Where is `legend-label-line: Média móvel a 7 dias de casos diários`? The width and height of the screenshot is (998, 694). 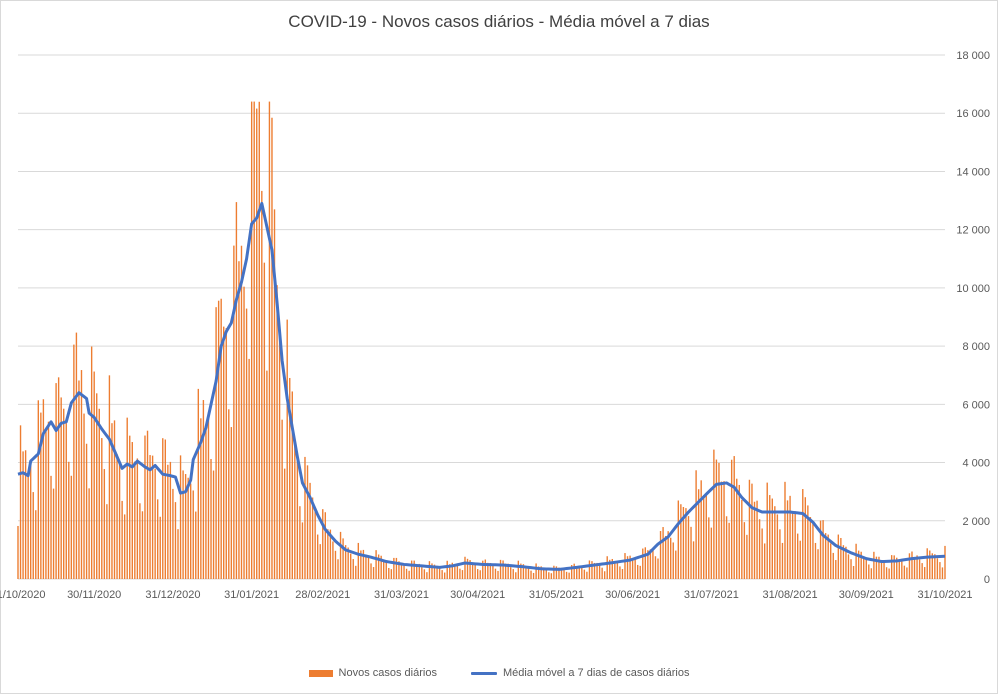 legend-label-line: Média móvel a 7 dias de casos diários is located at coordinates (596, 673).